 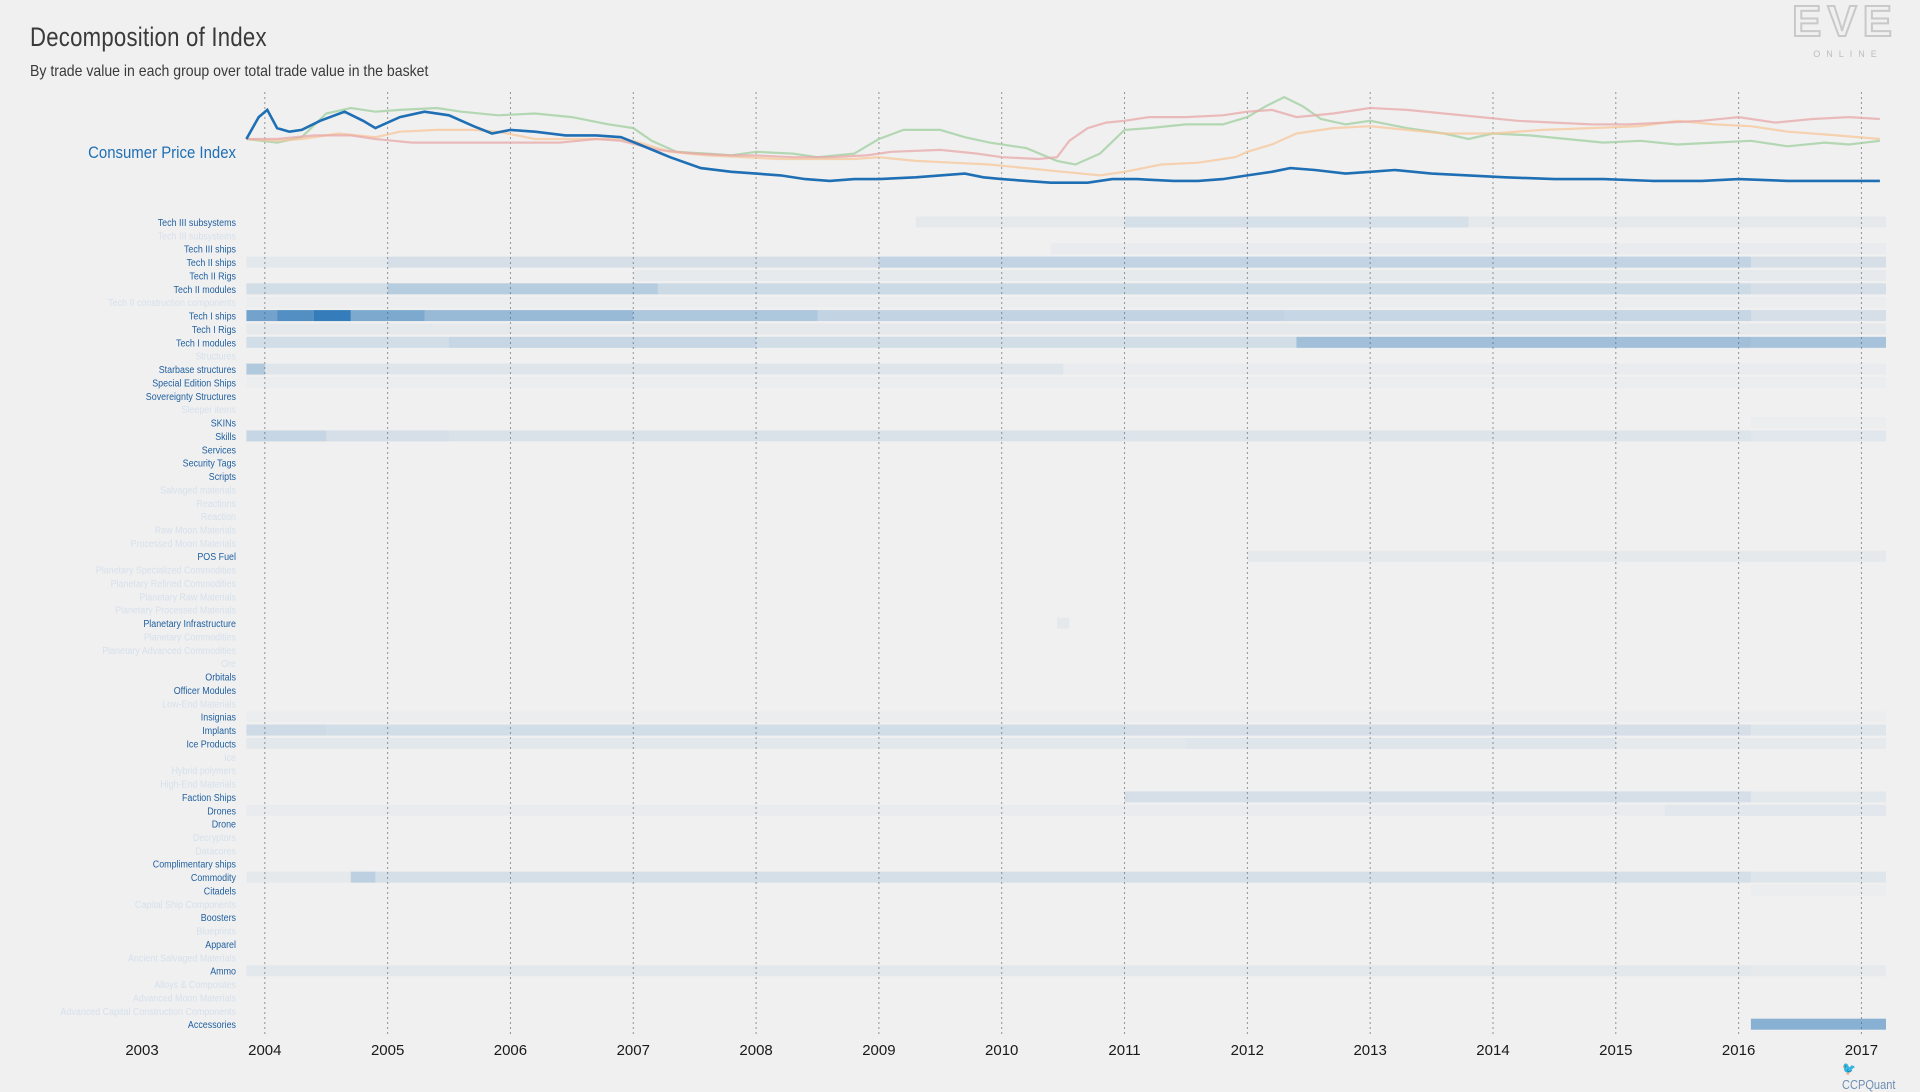 What do you see at coordinates (210, 250) in the screenshot?
I see `category-label: Tech III ships` at bounding box center [210, 250].